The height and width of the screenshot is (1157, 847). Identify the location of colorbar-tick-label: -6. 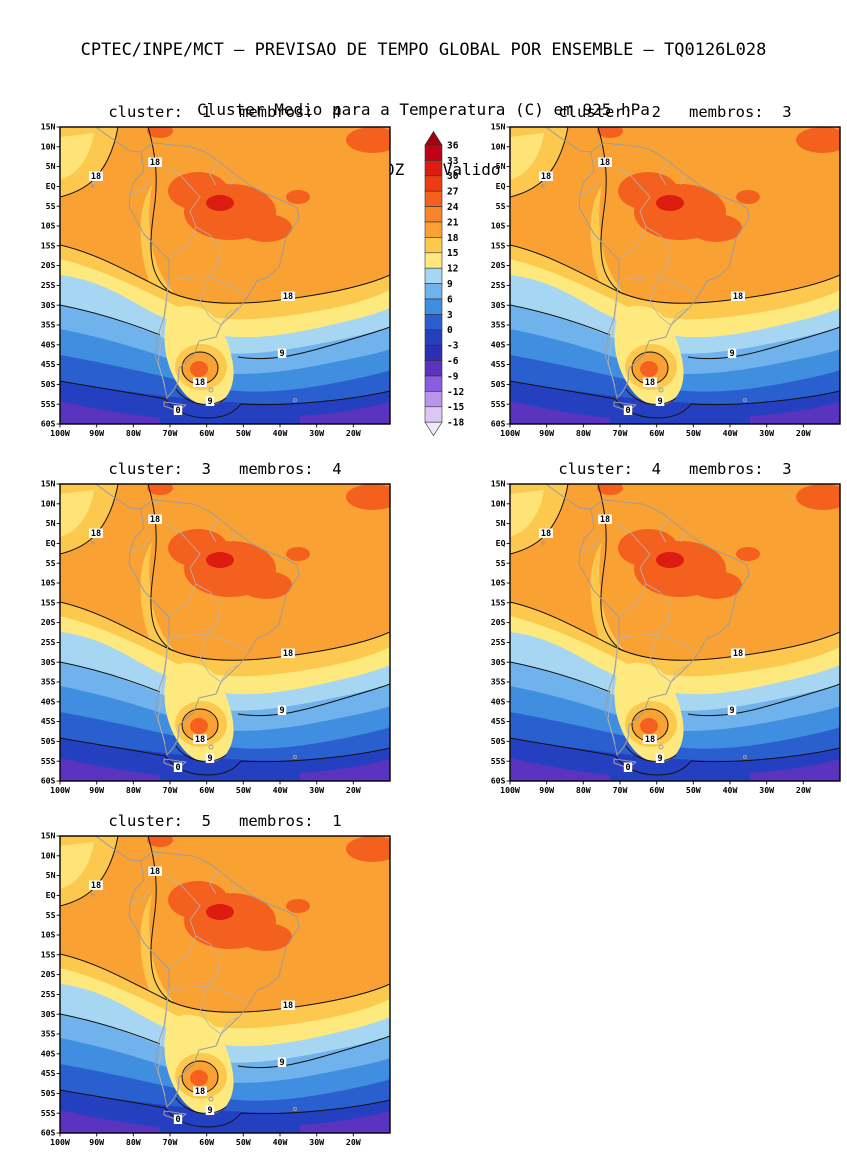
(453, 361).